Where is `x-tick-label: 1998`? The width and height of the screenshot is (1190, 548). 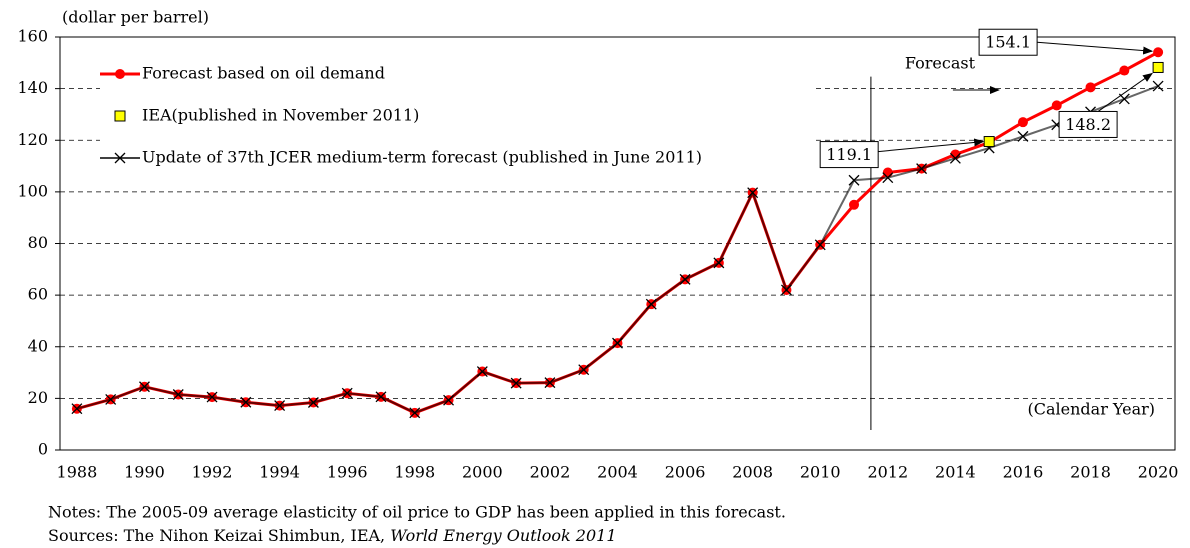 x-tick-label: 1998 is located at coordinates (414, 472).